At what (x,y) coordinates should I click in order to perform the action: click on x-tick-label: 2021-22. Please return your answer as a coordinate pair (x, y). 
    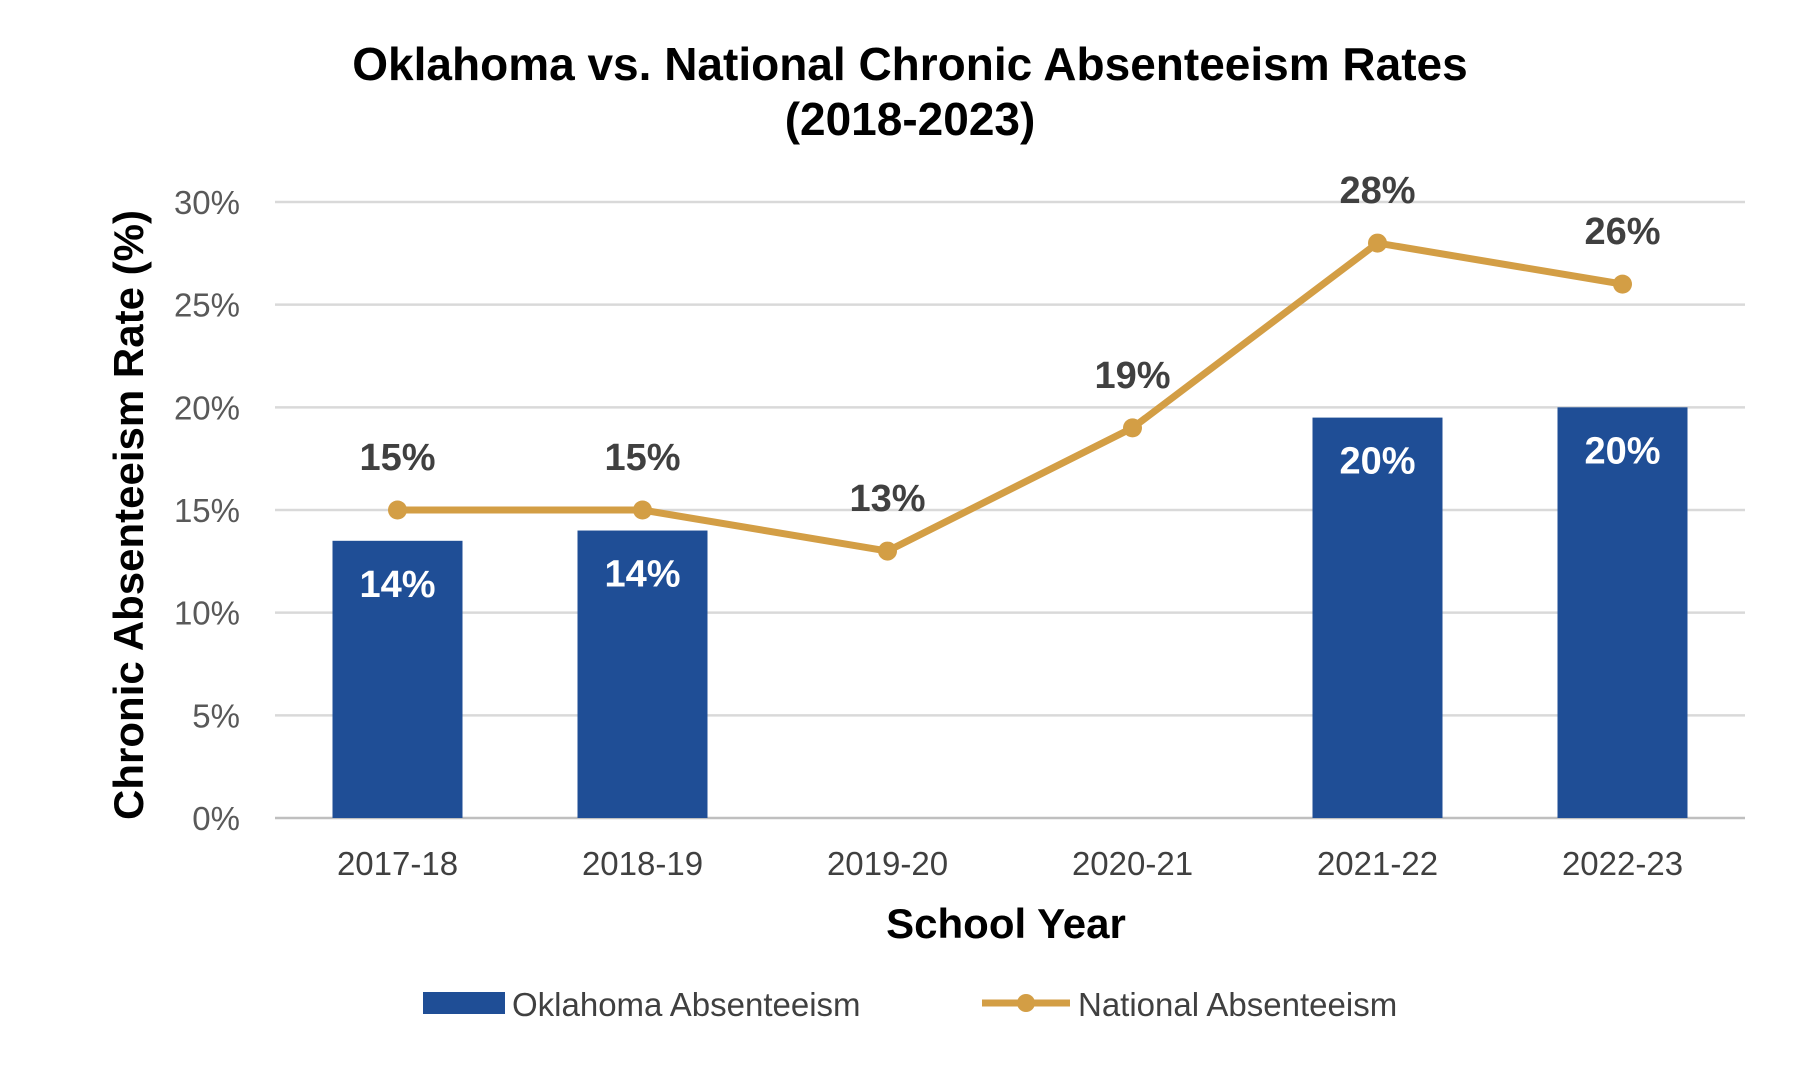
    Looking at the image, I should click on (1377, 863).